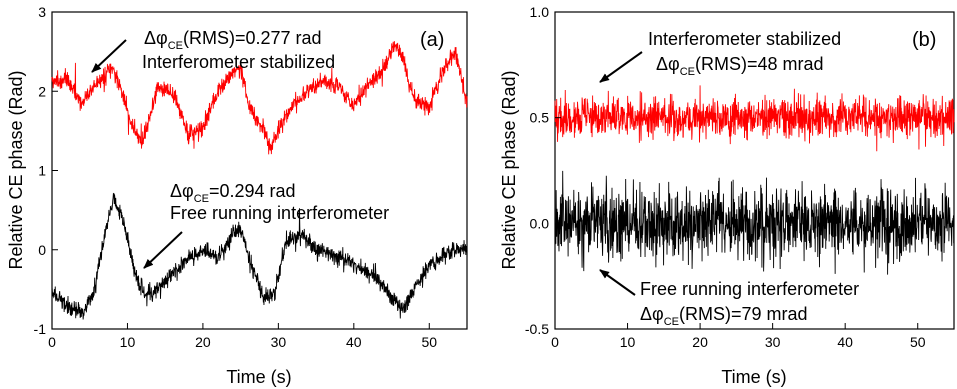  I want to click on annotation-stabilized-a: Interferometer stabilized, so click(238, 62).